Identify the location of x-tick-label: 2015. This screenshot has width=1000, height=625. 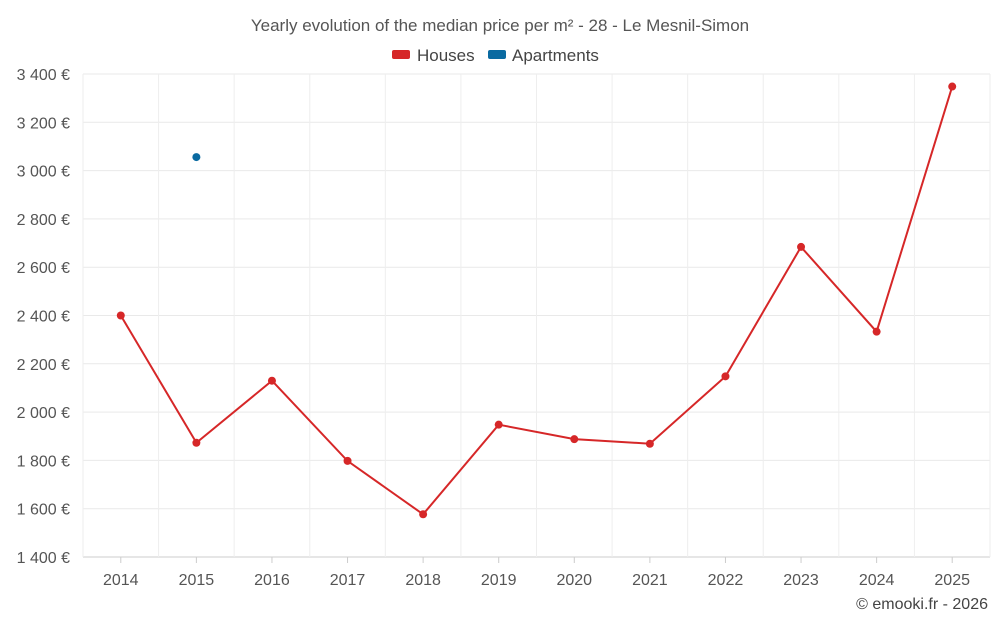
(197, 580).